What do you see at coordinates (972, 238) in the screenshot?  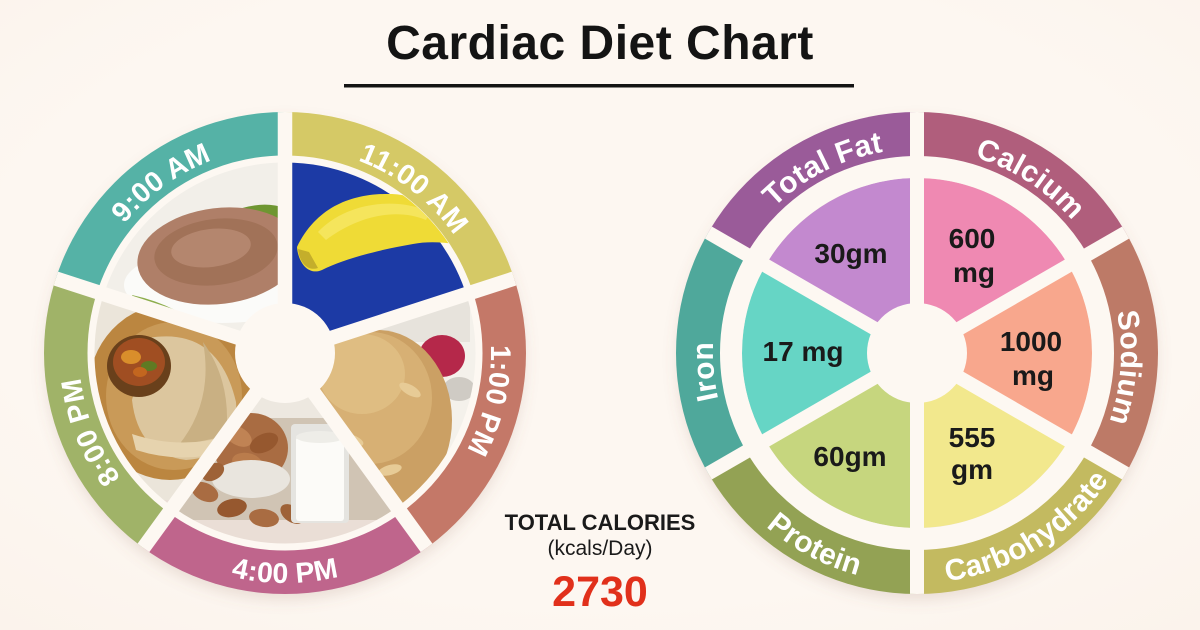 I see `svg-text: 600` at bounding box center [972, 238].